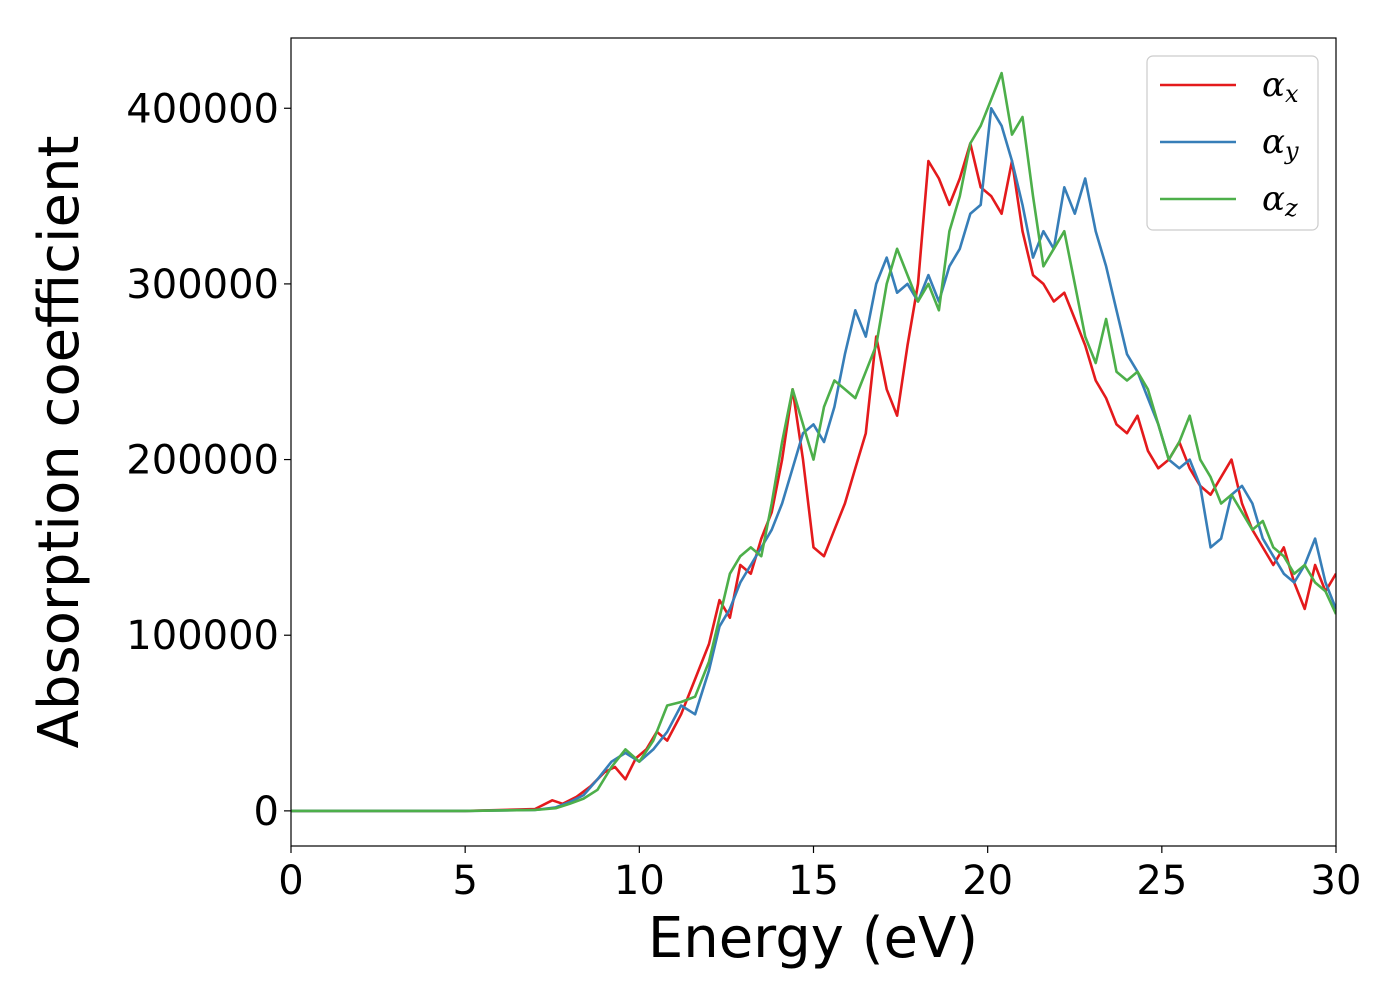 The width and height of the screenshot is (1400, 1000). Describe the element at coordinates (202, 636) in the screenshot. I see `y-tick-label: 100000` at that location.